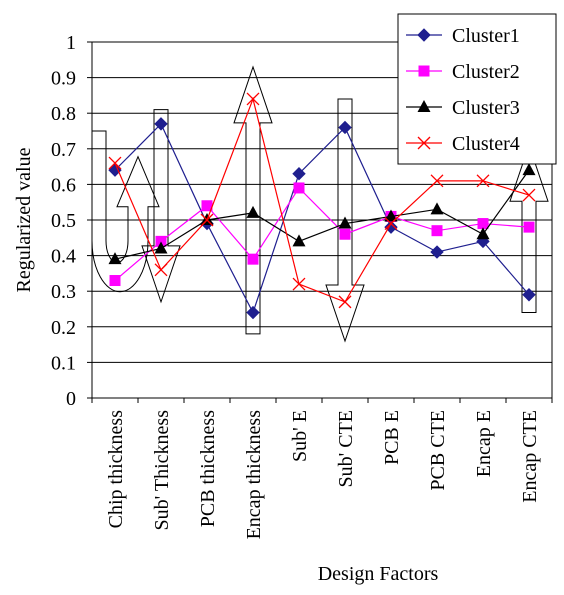  I want to click on y-tick-label: 0.1, so click(63, 363).